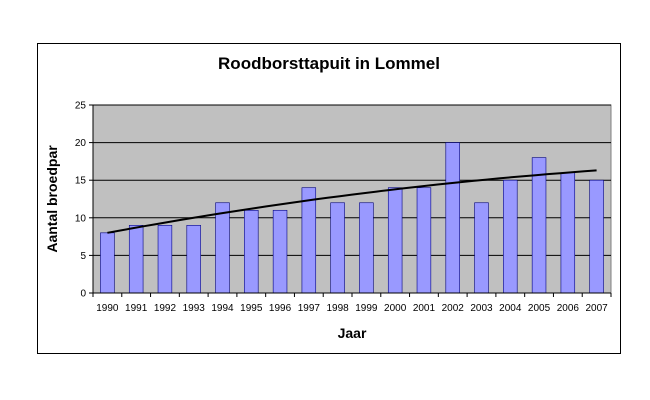 Image resolution: width=650 pixels, height=400 pixels. I want to click on y-tick-label: 20, so click(81, 143).